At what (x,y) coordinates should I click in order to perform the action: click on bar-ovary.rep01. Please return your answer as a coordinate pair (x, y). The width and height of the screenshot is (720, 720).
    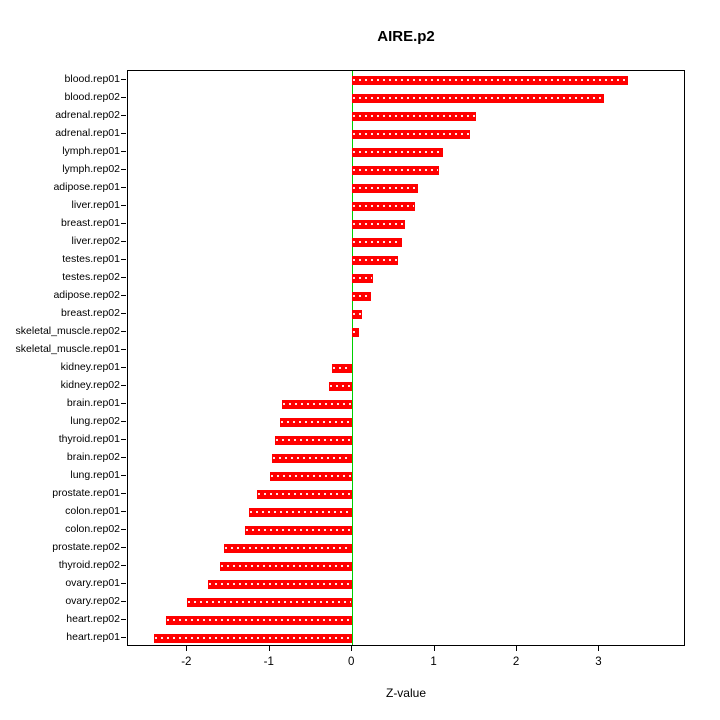
    Looking at the image, I should click on (280, 584).